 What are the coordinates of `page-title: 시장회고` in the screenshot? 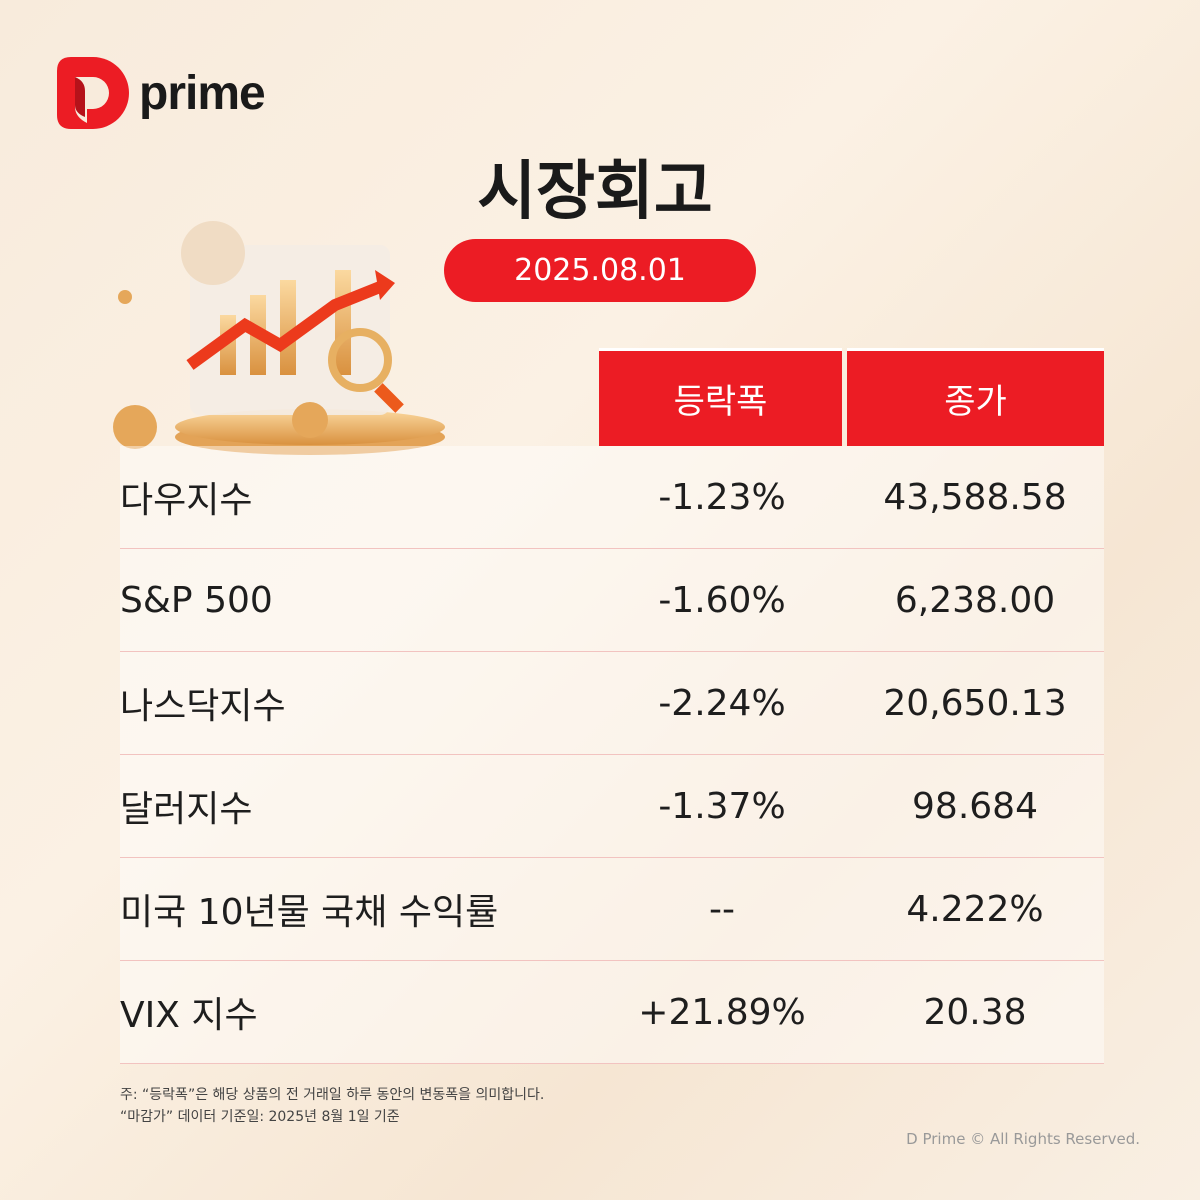 It's located at (595, 192).